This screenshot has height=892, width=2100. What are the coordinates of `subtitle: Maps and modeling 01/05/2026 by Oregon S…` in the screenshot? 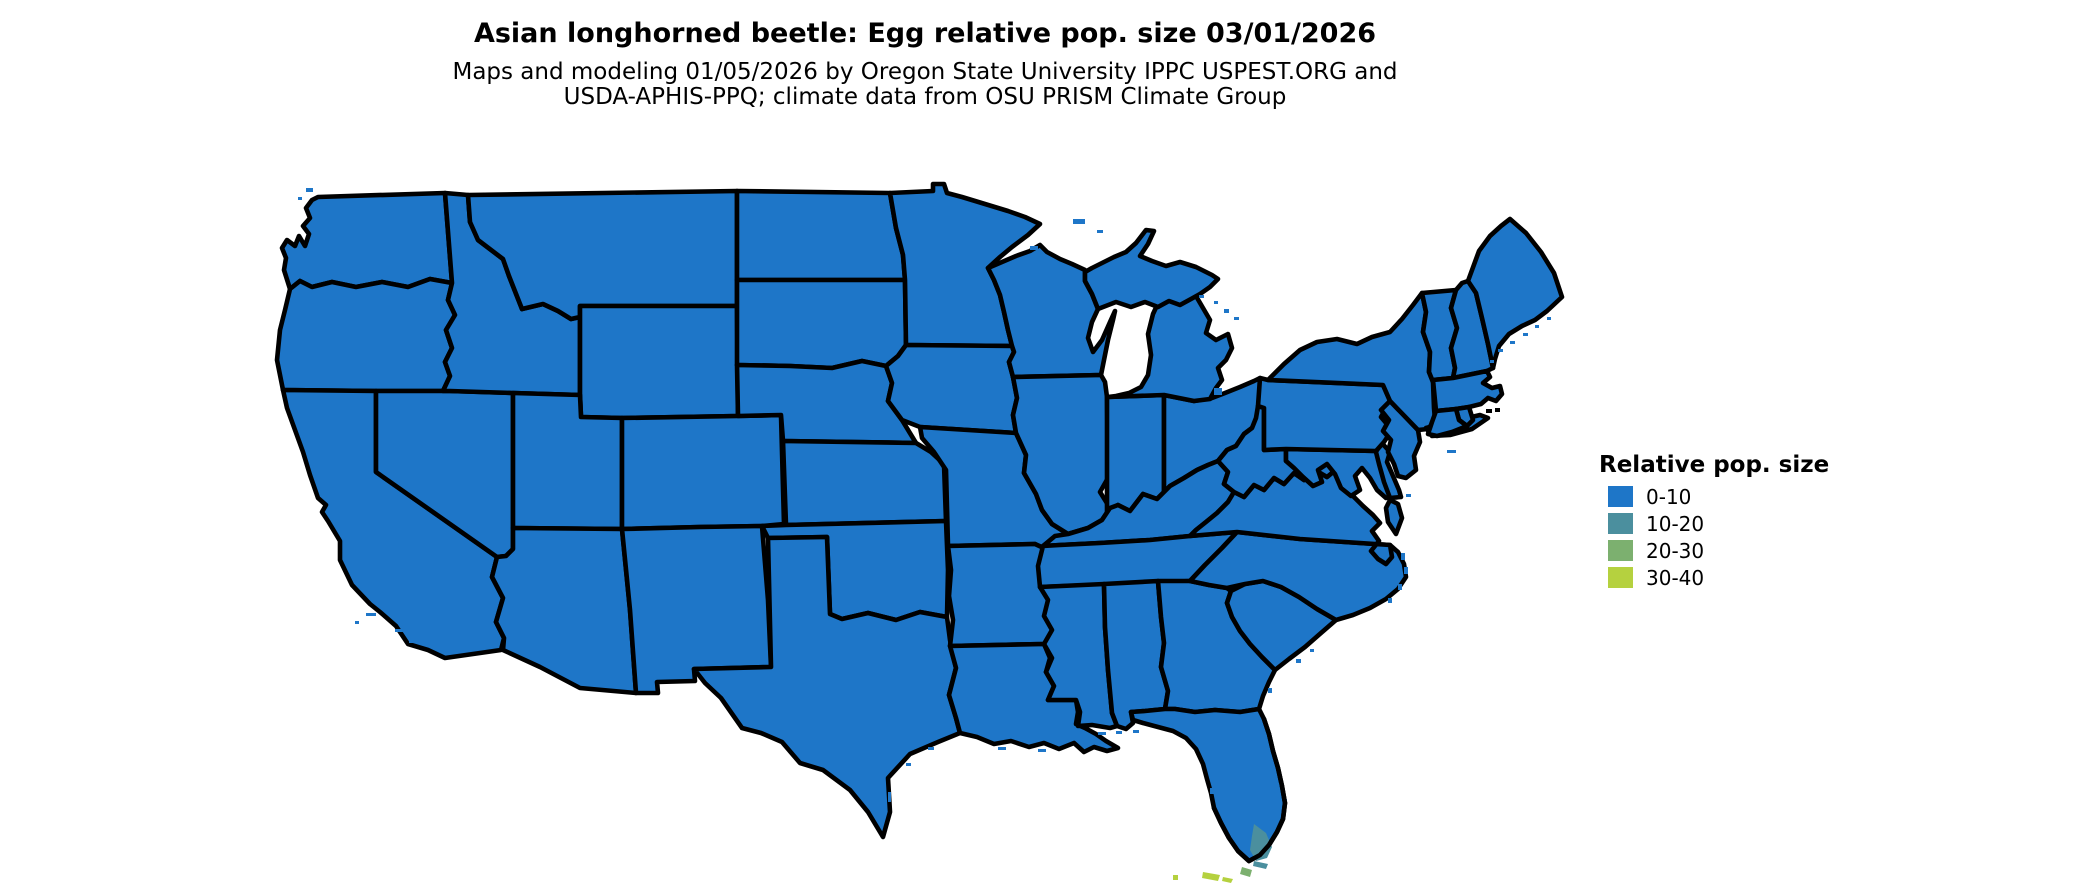 It's located at (925, 85).